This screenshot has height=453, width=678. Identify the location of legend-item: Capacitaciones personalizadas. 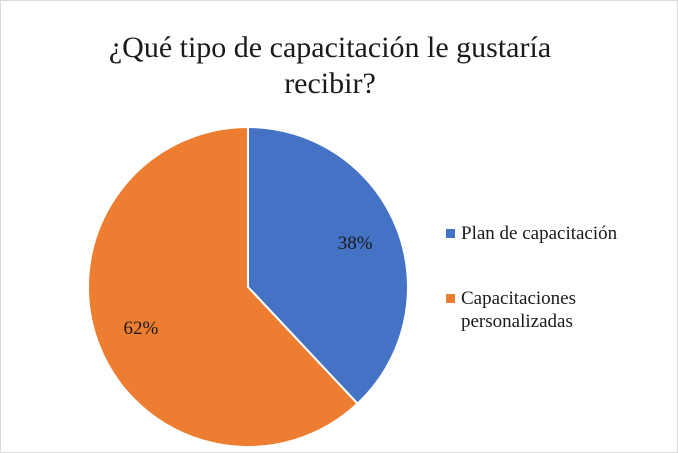
(556, 310).